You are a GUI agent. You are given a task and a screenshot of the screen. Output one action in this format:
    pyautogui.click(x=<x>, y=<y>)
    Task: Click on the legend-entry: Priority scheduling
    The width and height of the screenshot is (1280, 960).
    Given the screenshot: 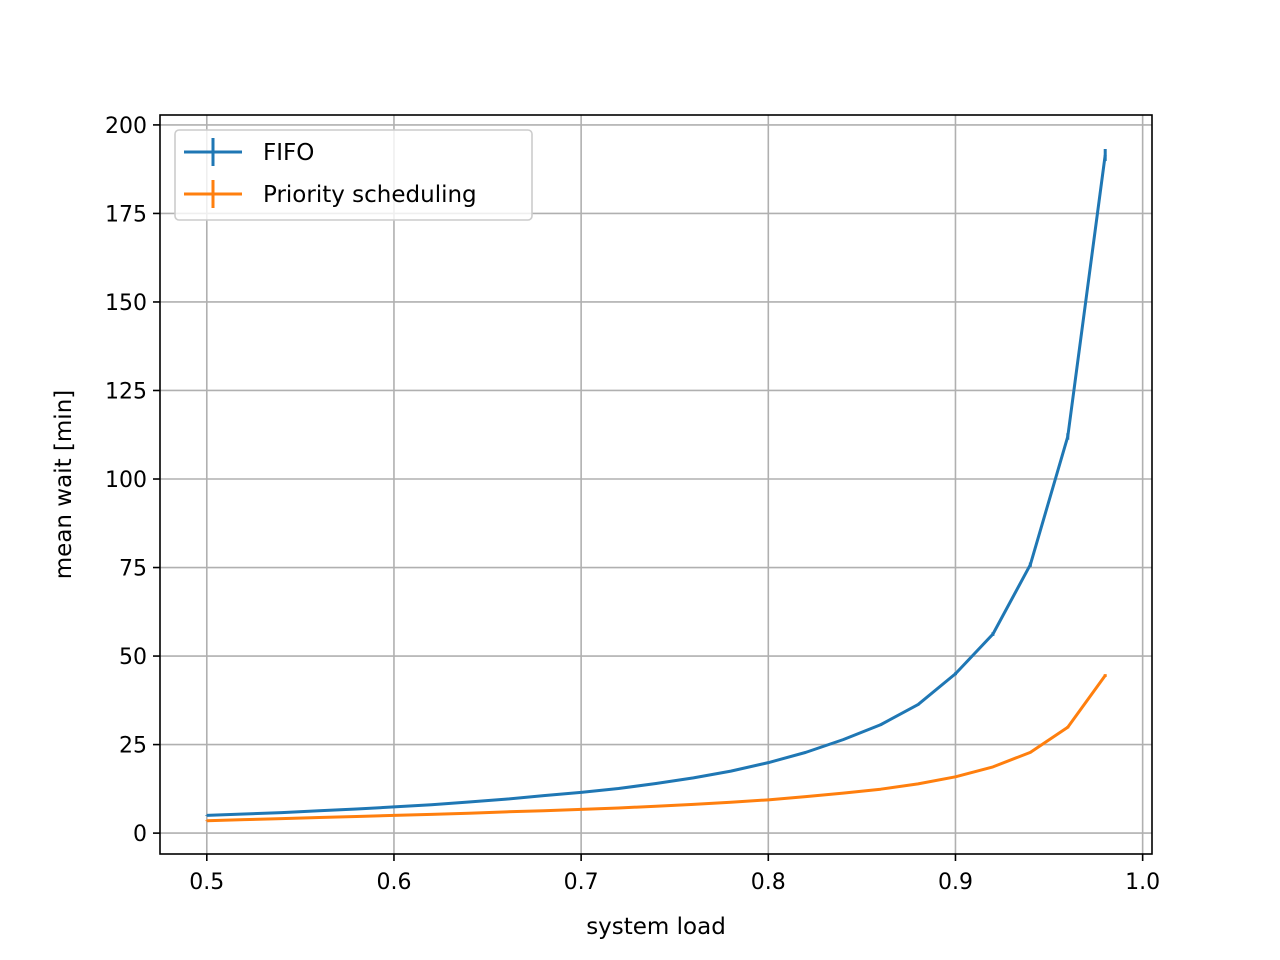 What is the action you would take?
    pyautogui.click(x=330, y=194)
    